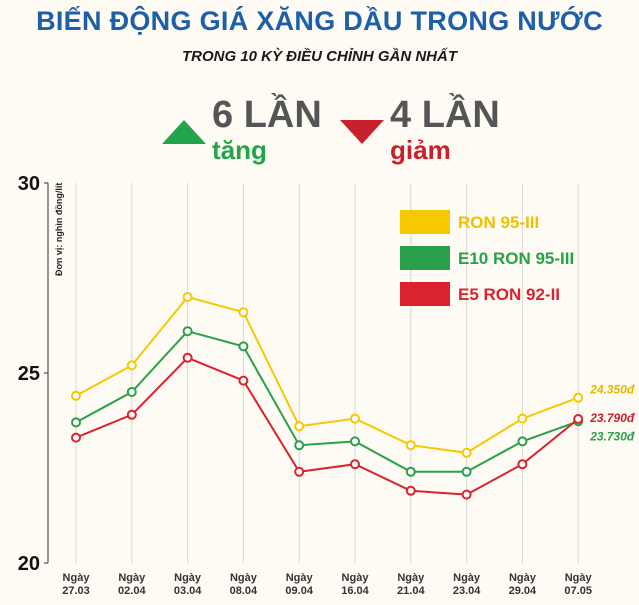 Image resolution: width=639 pixels, height=605 pixels. Describe the element at coordinates (132, 584) in the screenshot. I see `x-tick-label: Ngày 02.04` at that location.